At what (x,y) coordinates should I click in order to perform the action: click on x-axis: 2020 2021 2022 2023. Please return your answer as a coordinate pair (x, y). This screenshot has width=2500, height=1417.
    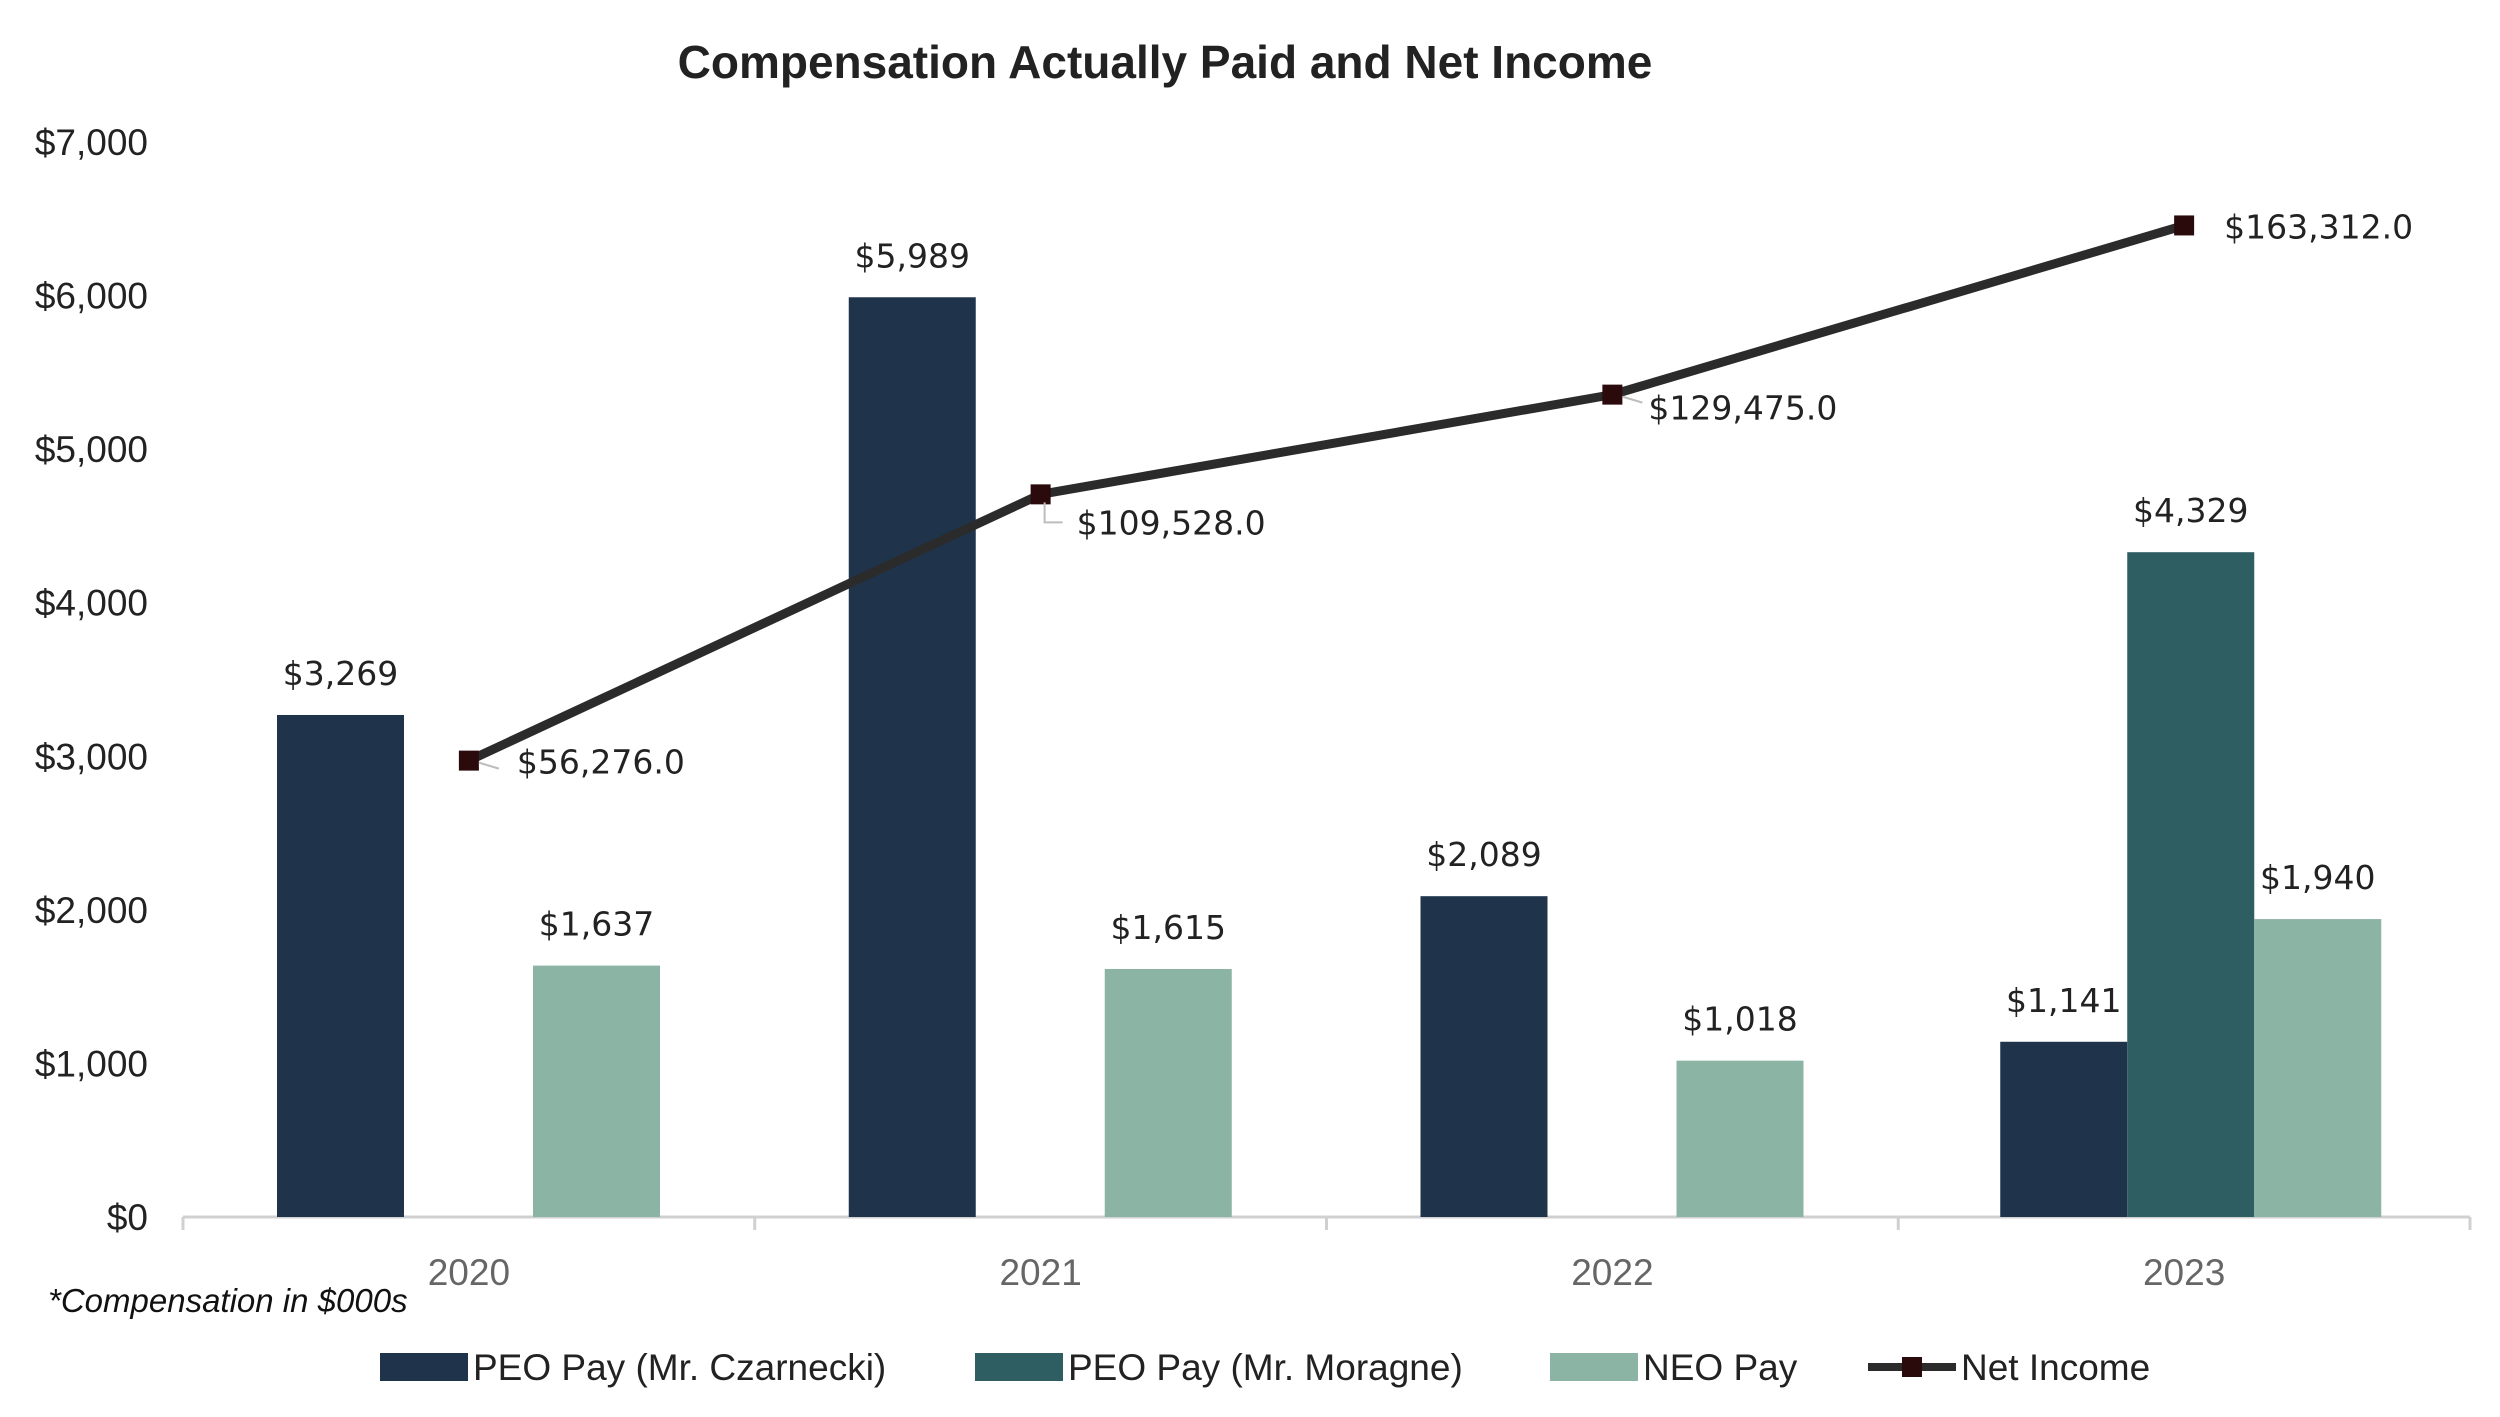
    Looking at the image, I should click on (1326, 1254).